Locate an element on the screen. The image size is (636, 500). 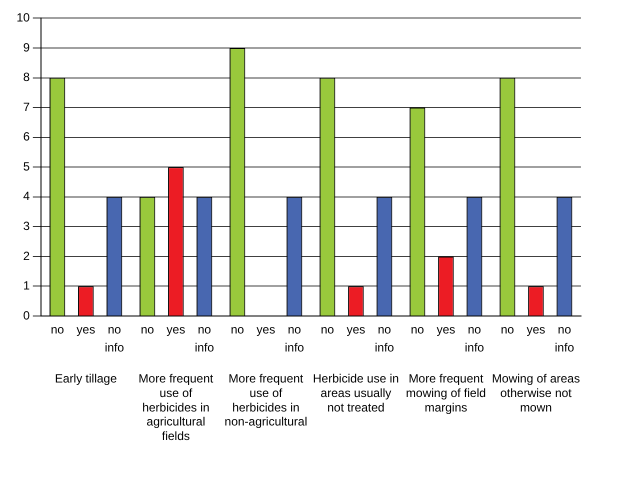
y-tick-label: 3 is located at coordinates (26, 225).